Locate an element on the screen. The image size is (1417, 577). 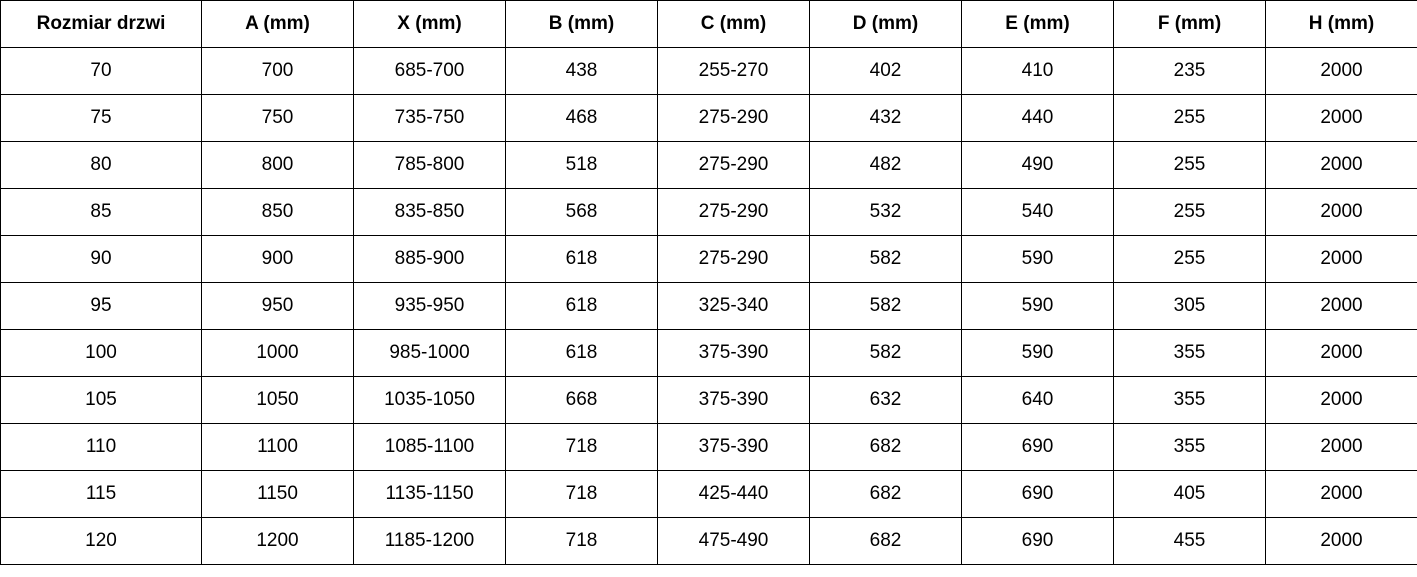
table-cell: 1185-1200 is located at coordinates (429, 541).